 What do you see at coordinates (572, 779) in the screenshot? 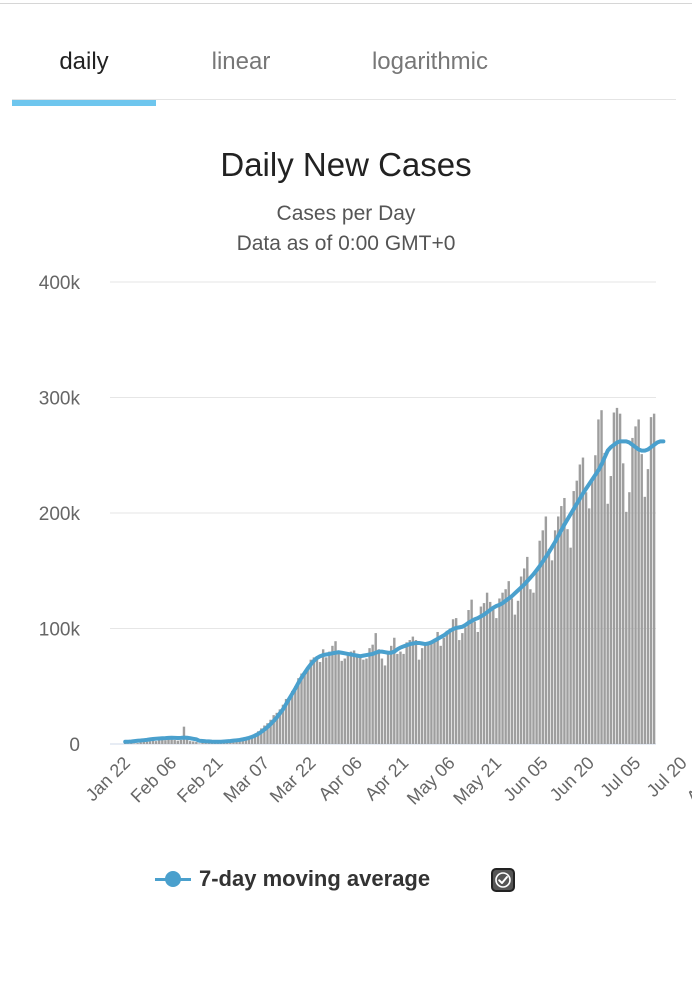
I see `x-tick-label: Jun 20` at bounding box center [572, 779].